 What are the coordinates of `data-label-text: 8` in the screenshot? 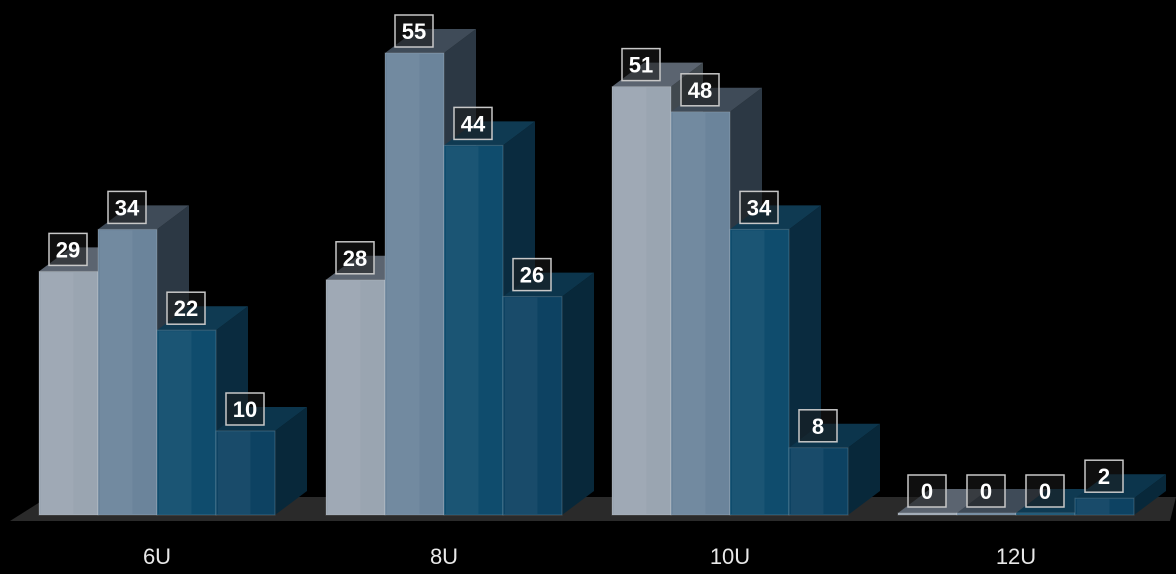 It's located at (818, 426).